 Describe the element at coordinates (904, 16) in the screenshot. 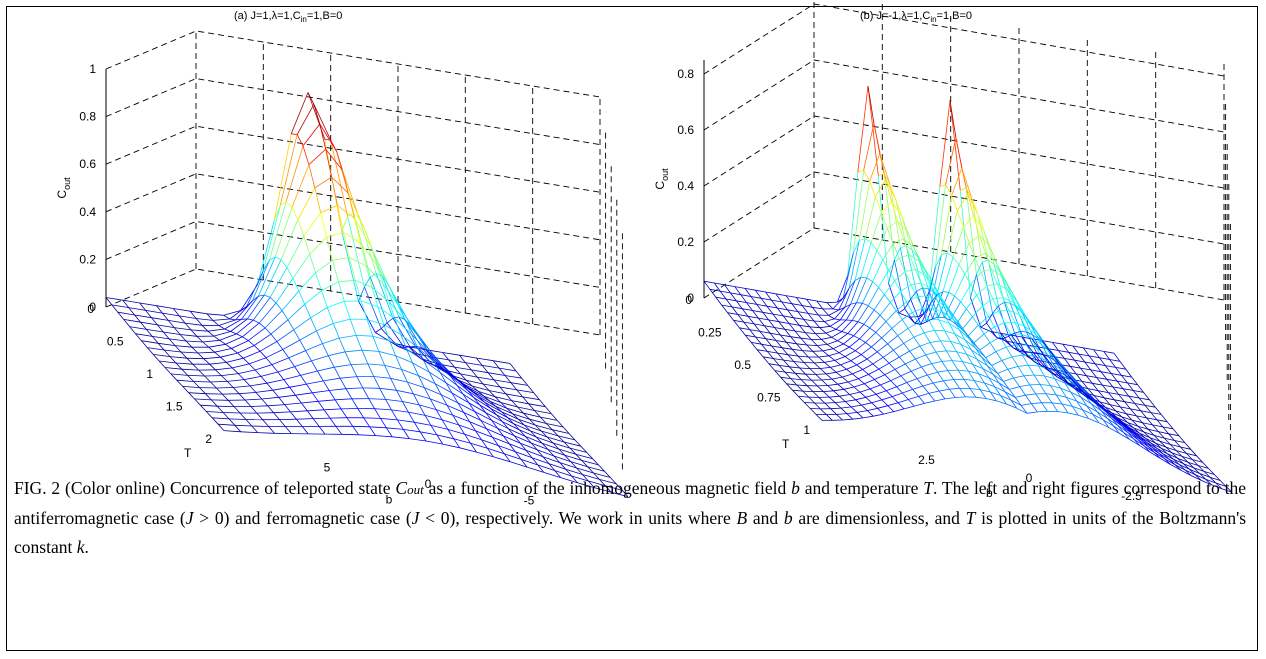

I see `panel-b-title-lambda: λ` at that location.